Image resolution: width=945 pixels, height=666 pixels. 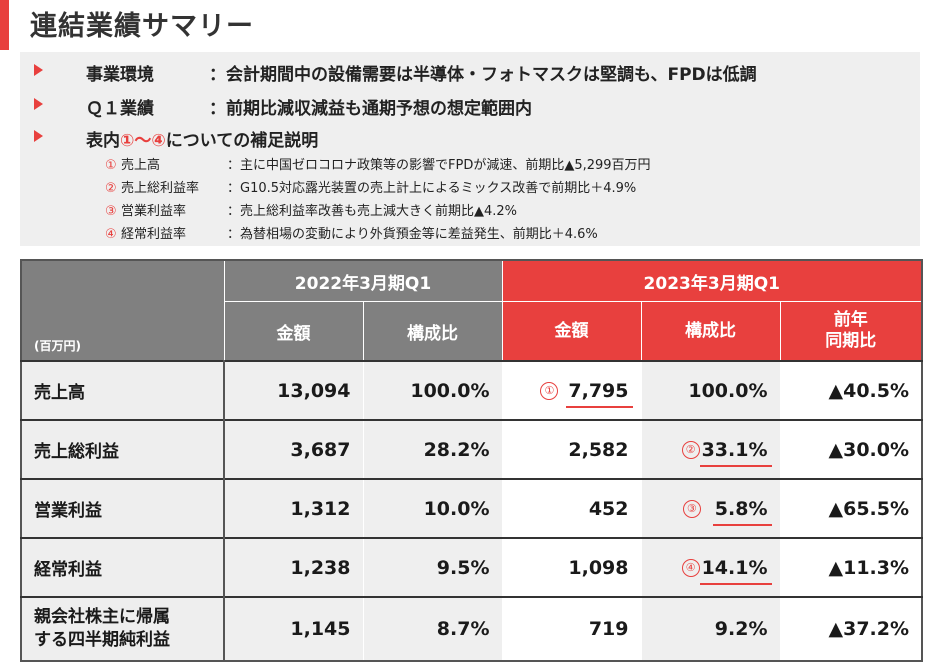 What do you see at coordinates (363, 280) in the screenshot?
I see `header-period-prev: 2022年3月期Q1` at bounding box center [363, 280].